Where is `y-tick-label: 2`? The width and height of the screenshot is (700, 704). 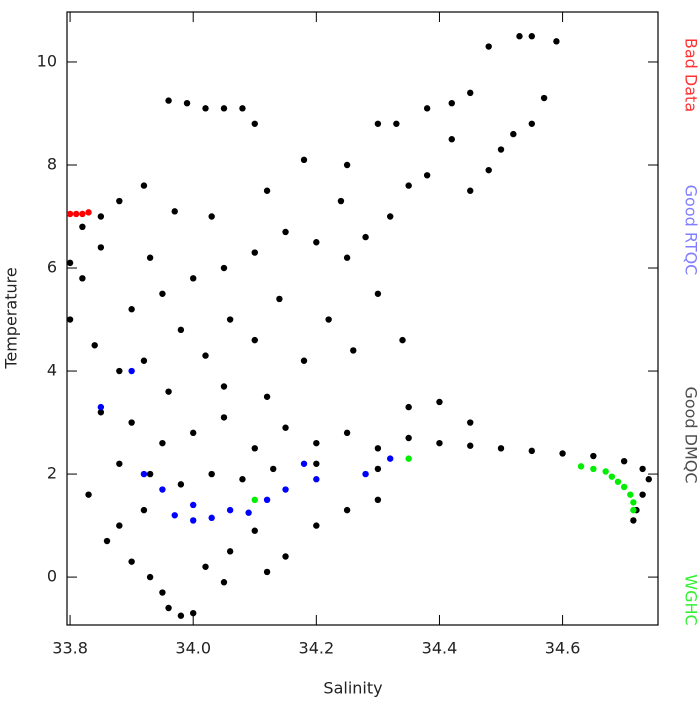
y-tick-label: 2 is located at coordinates (52, 473).